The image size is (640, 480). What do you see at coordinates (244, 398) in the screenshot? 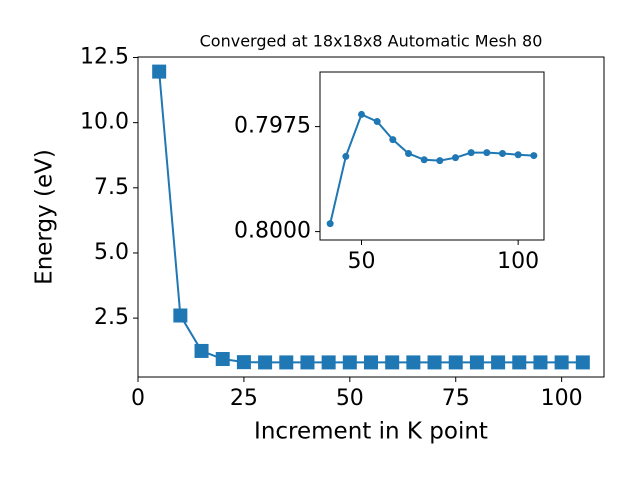
I see `x-tick-label: 25` at bounding box center [244, 398].